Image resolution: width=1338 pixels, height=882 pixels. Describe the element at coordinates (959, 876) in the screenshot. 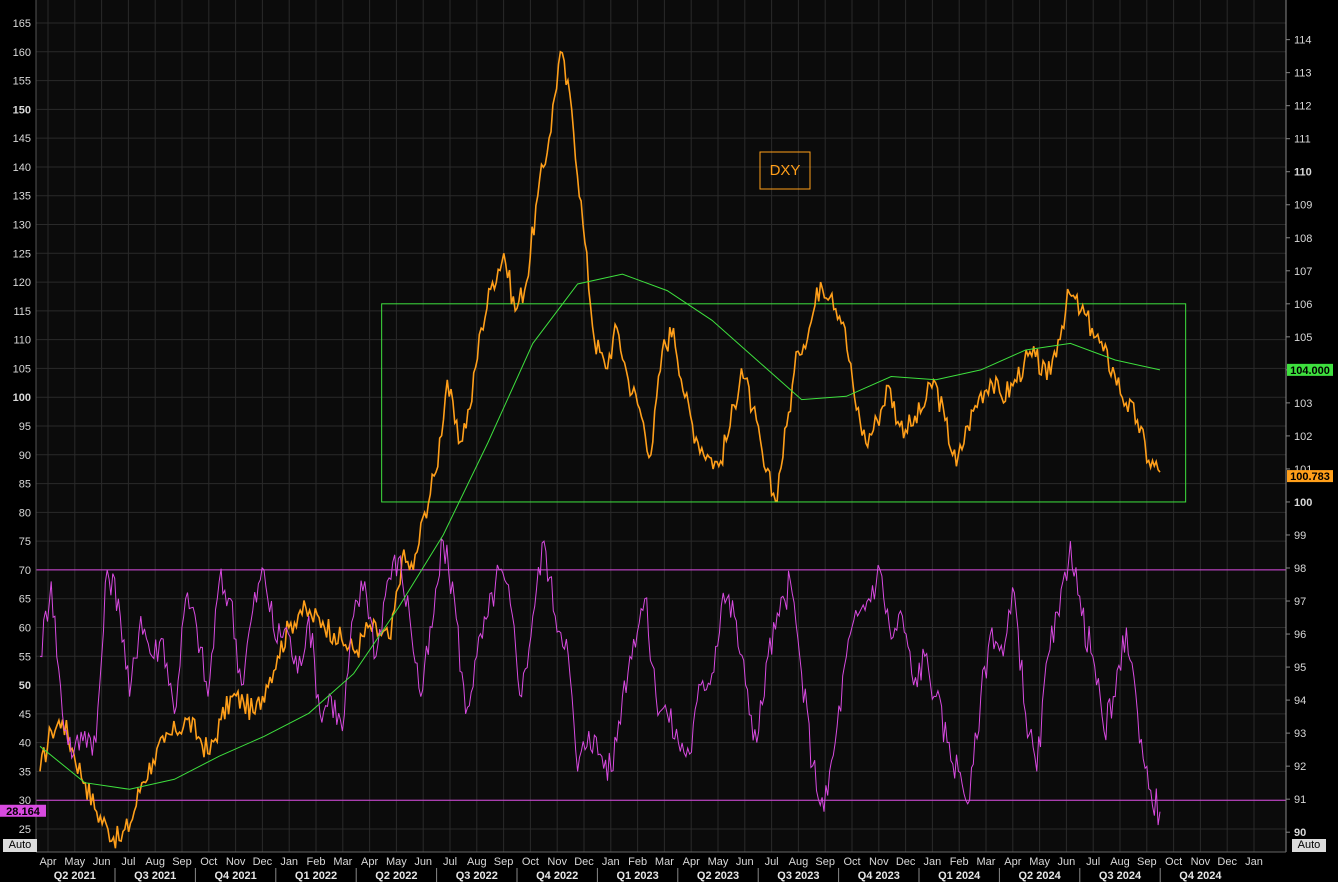

I see `quarter-label: Q1 2024` at that location.